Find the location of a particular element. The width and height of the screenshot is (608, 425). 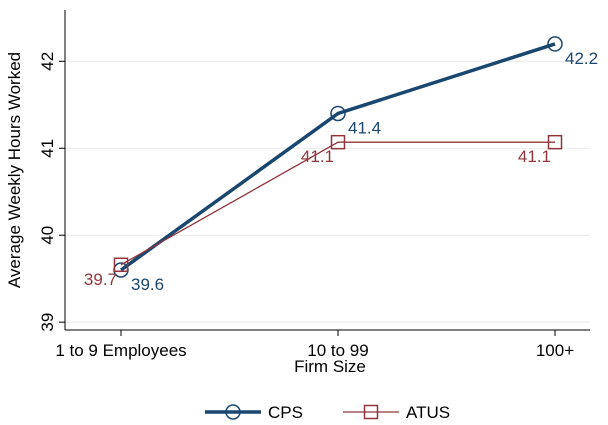

x-axis-title: Firm Size is located at coordinates (330, 366).